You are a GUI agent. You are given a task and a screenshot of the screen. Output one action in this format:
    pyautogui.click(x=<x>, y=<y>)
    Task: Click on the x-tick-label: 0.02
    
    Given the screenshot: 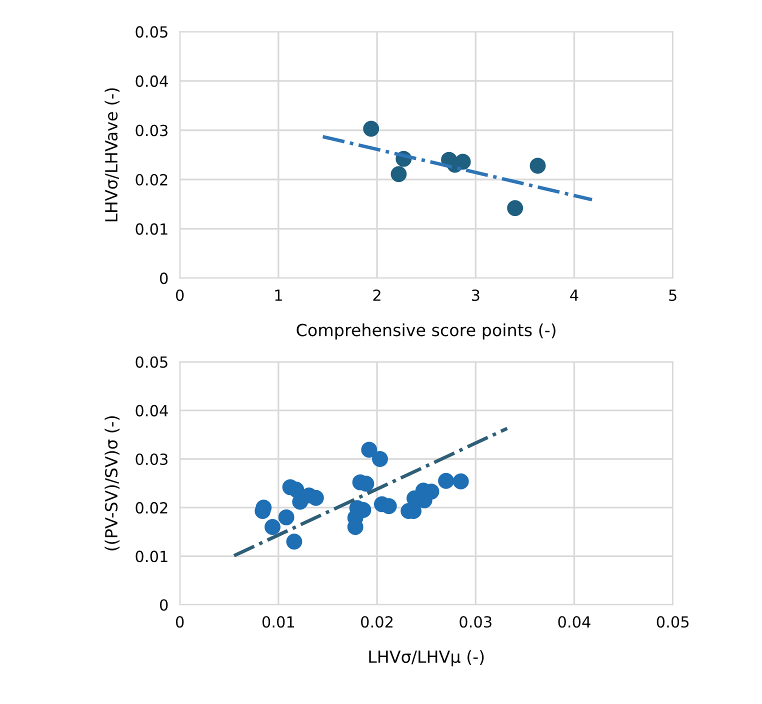 What is the action you would take?
    pyautogui.click(x=377, y=622)
    